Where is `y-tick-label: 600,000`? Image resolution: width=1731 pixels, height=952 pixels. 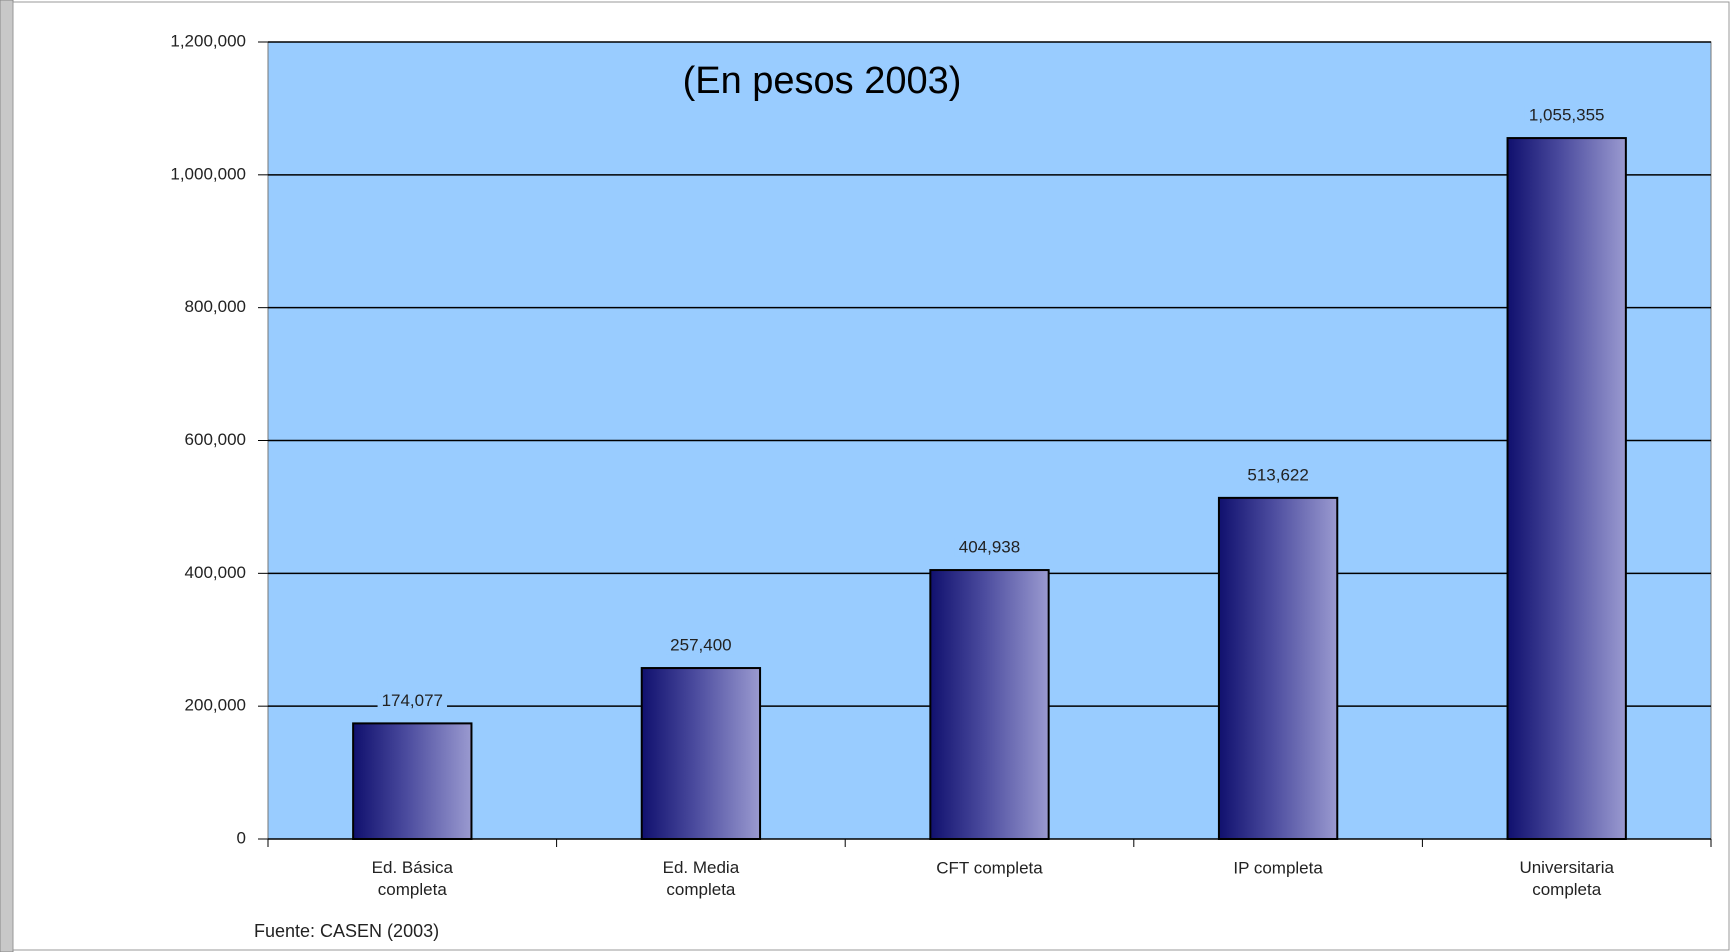 y-tick-label: 600,000 is located at coordinates (215, 439).